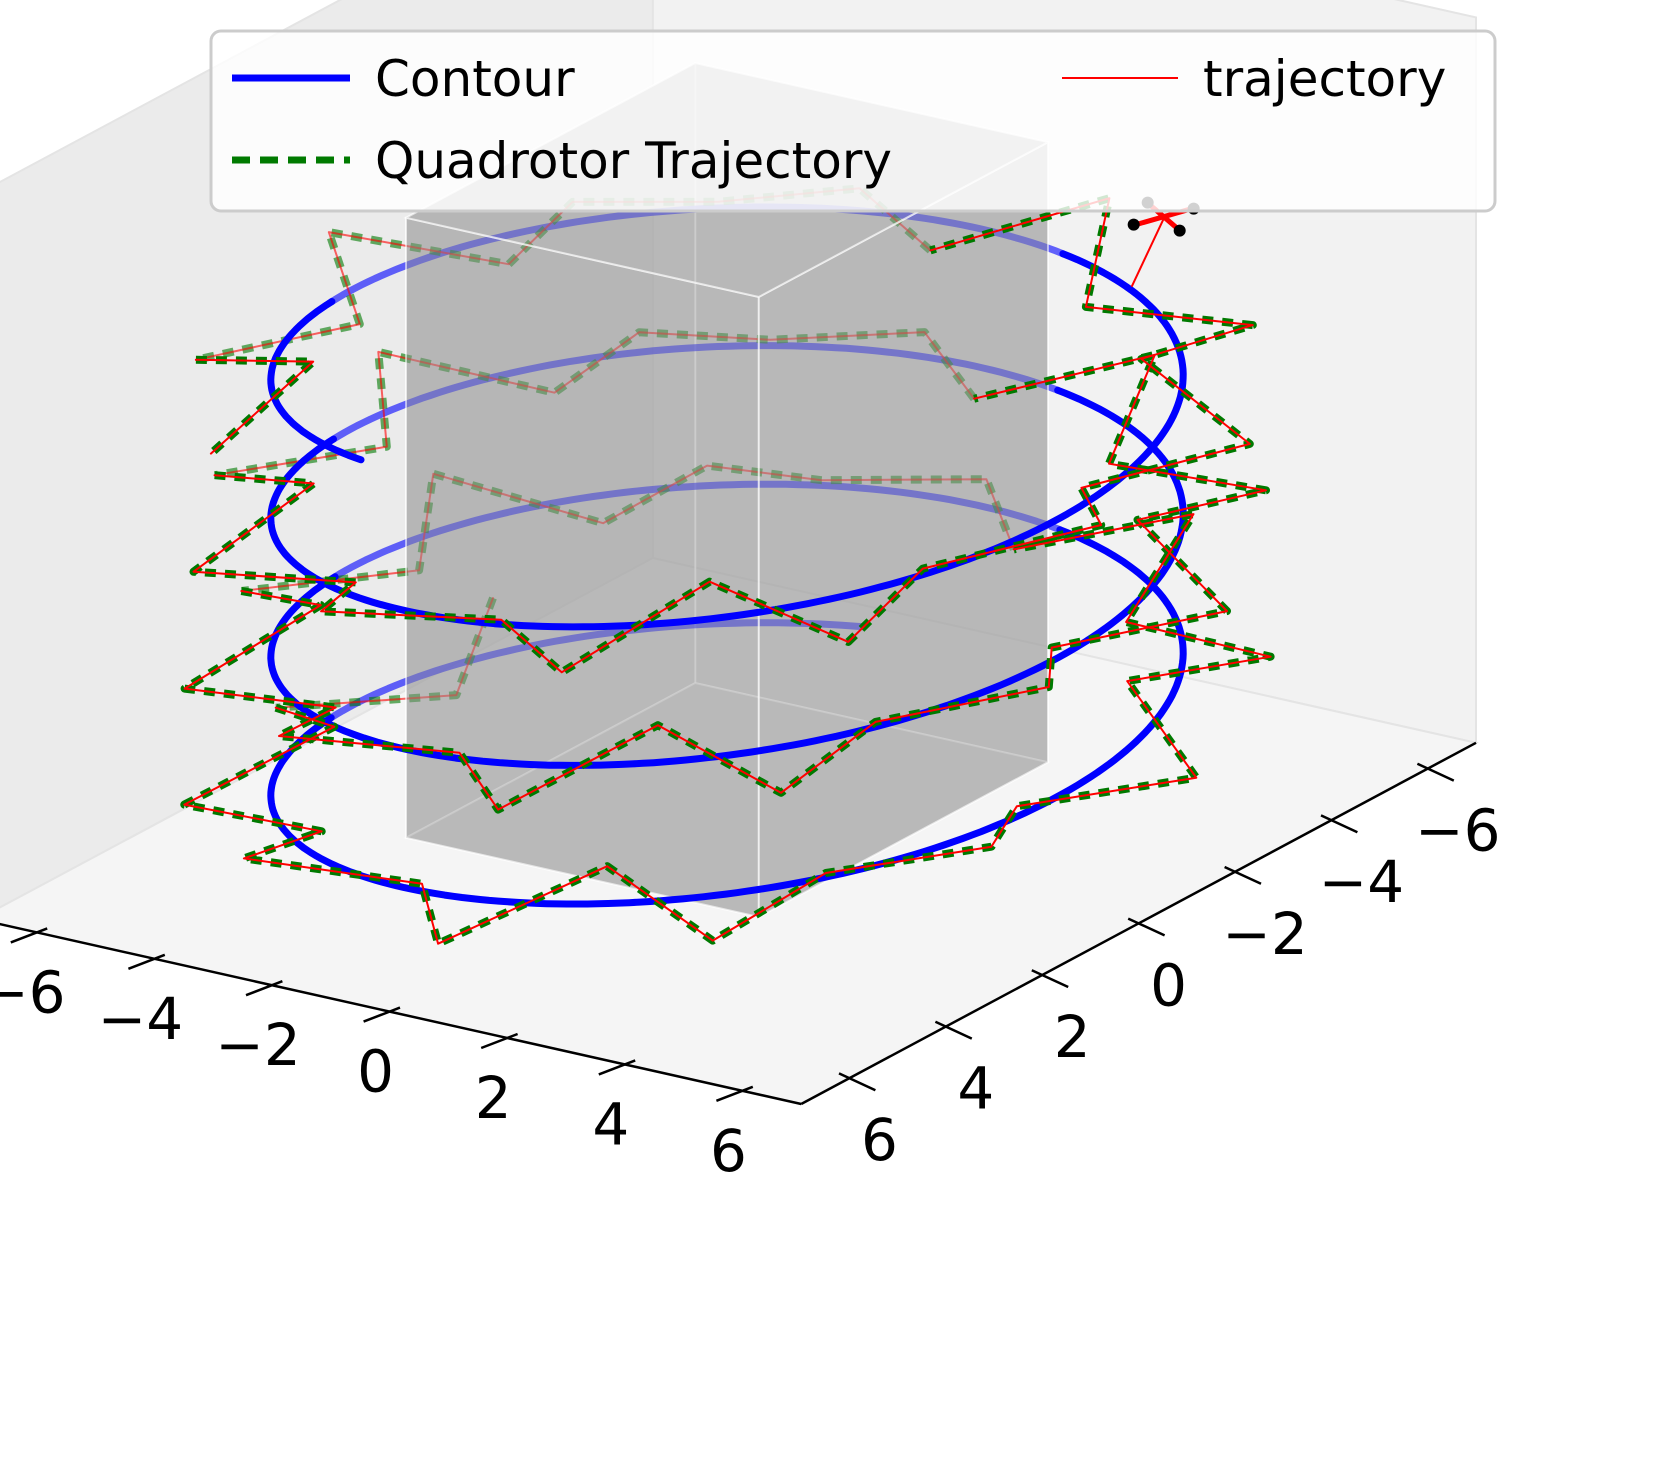 The width and height of the screenshot is (1659, 1474). Describe the element at coordinates (953, 1030) in the screenshot. I see `x-tick-5-tick` at that location.